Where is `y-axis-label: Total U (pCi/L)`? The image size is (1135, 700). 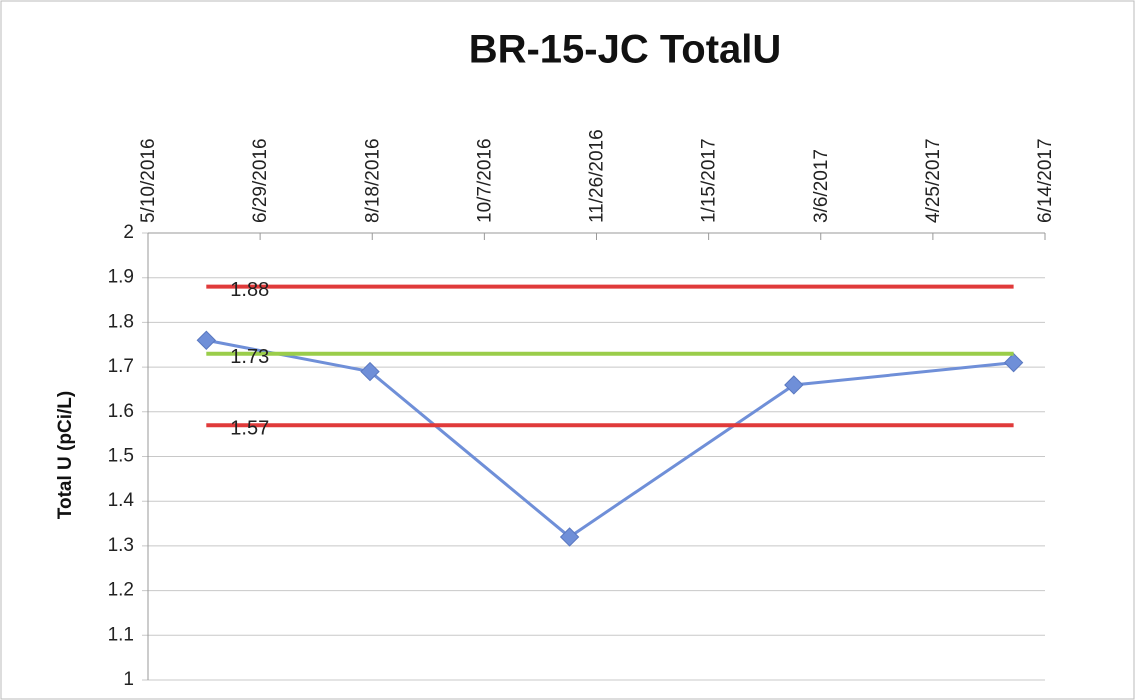
y-axis-label: Total U (pCi/L) is located at coordinates (65, 455).